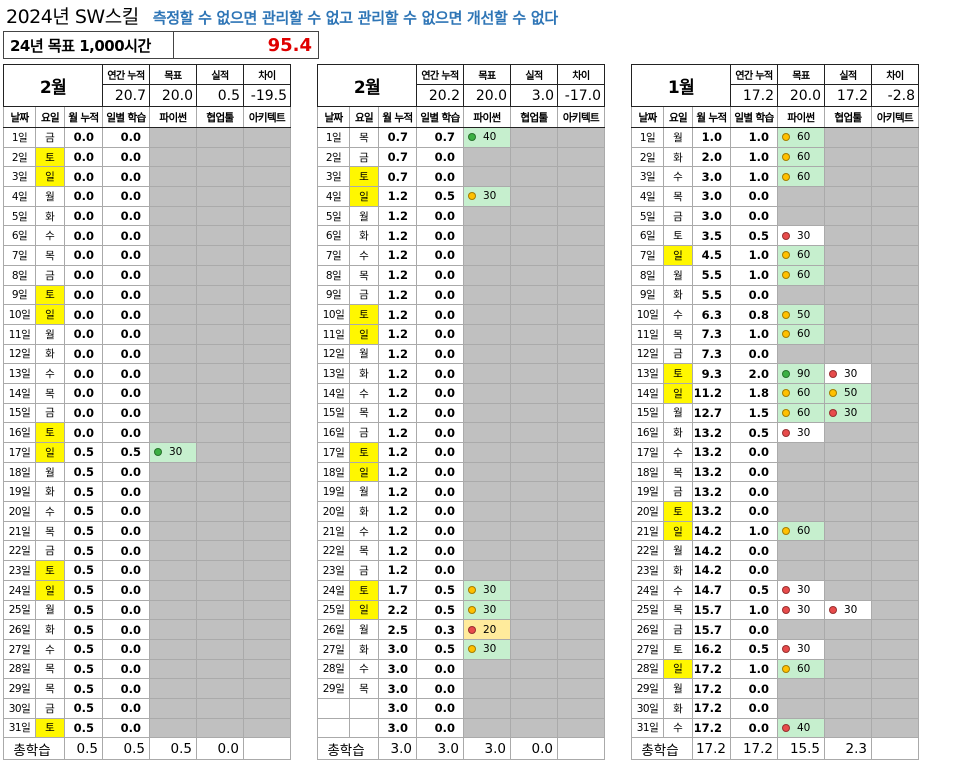 The image size is (953, 760). Describe the element at coordinates (848, 413) in the screenshot. I see `collab-cell: 30` at that location.